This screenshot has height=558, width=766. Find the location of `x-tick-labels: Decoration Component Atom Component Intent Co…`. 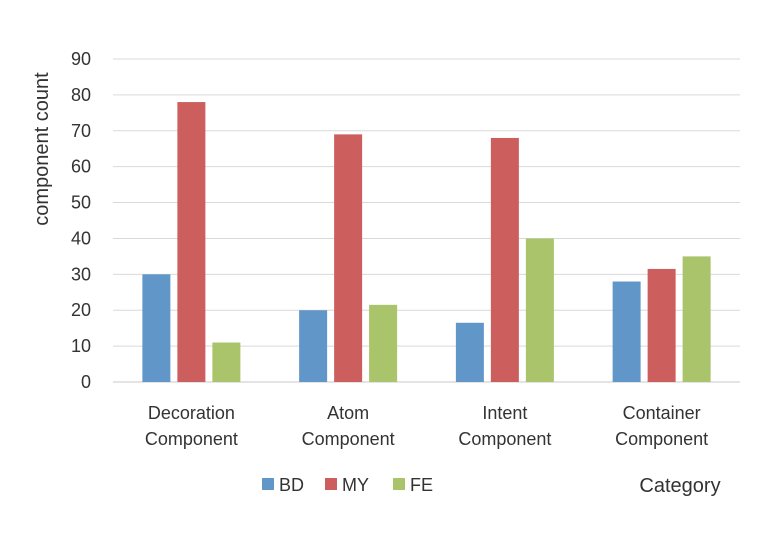

x-tick-labels: Decoration Component Atom Component Intent Co… is located at coordinates (426, 426).